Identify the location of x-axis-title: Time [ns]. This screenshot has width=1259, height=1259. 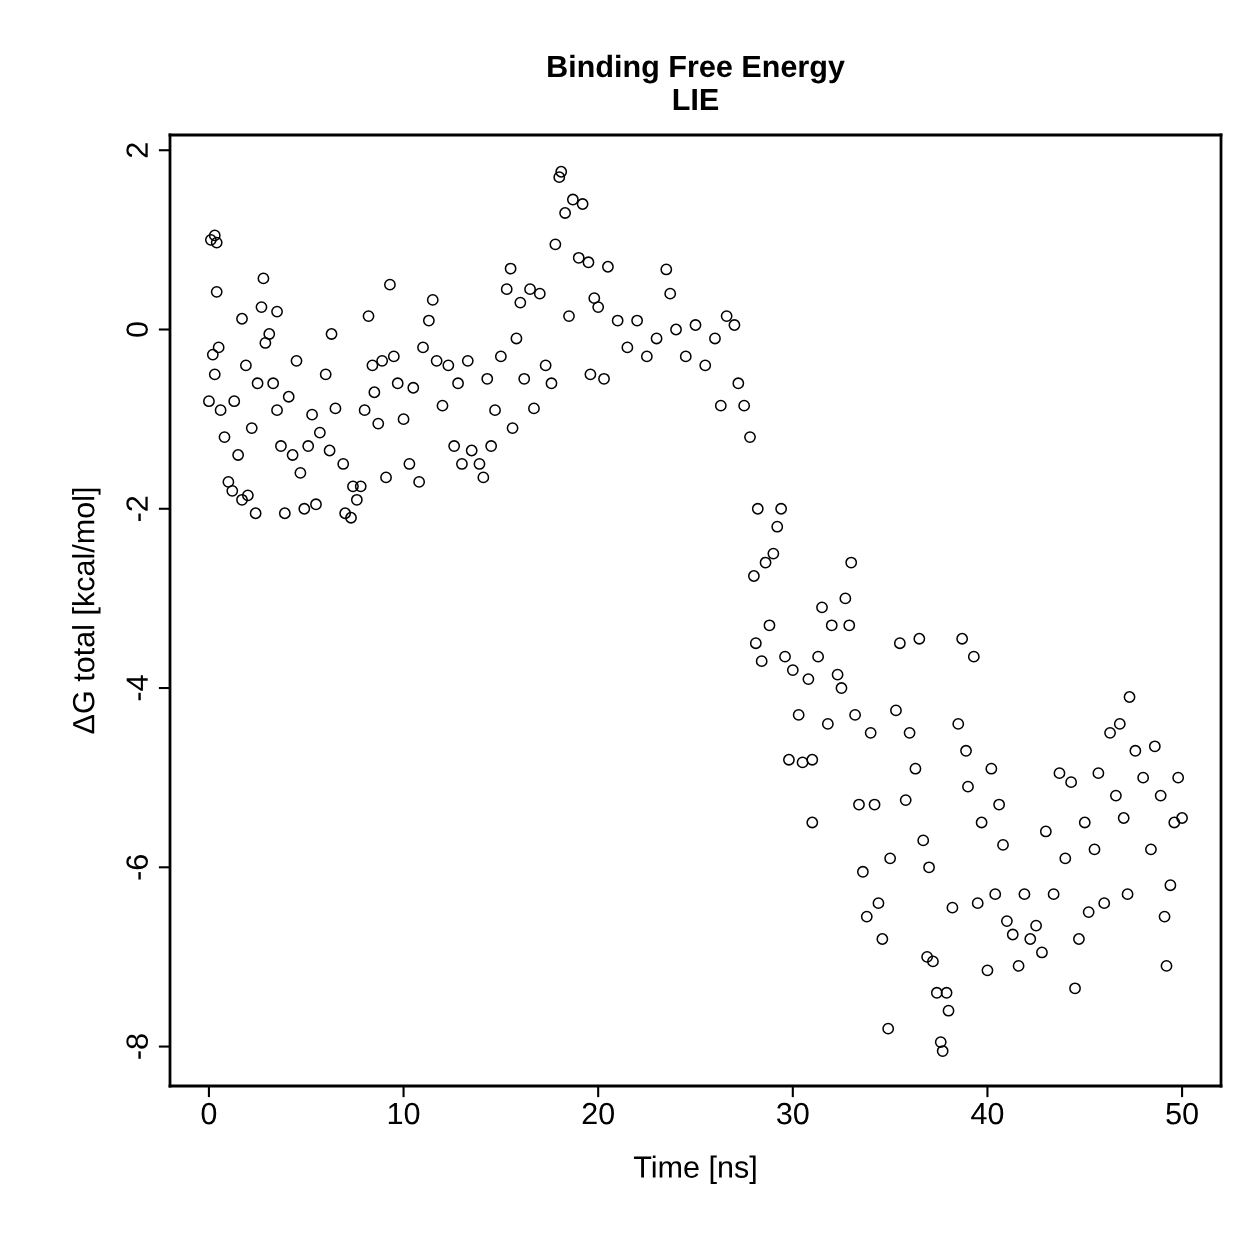
(694, 1169).